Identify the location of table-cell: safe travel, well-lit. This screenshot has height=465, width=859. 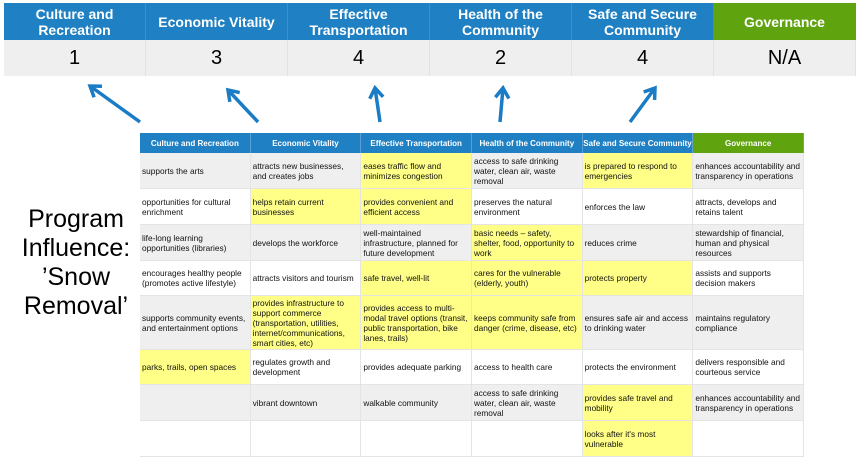
(416, 278).